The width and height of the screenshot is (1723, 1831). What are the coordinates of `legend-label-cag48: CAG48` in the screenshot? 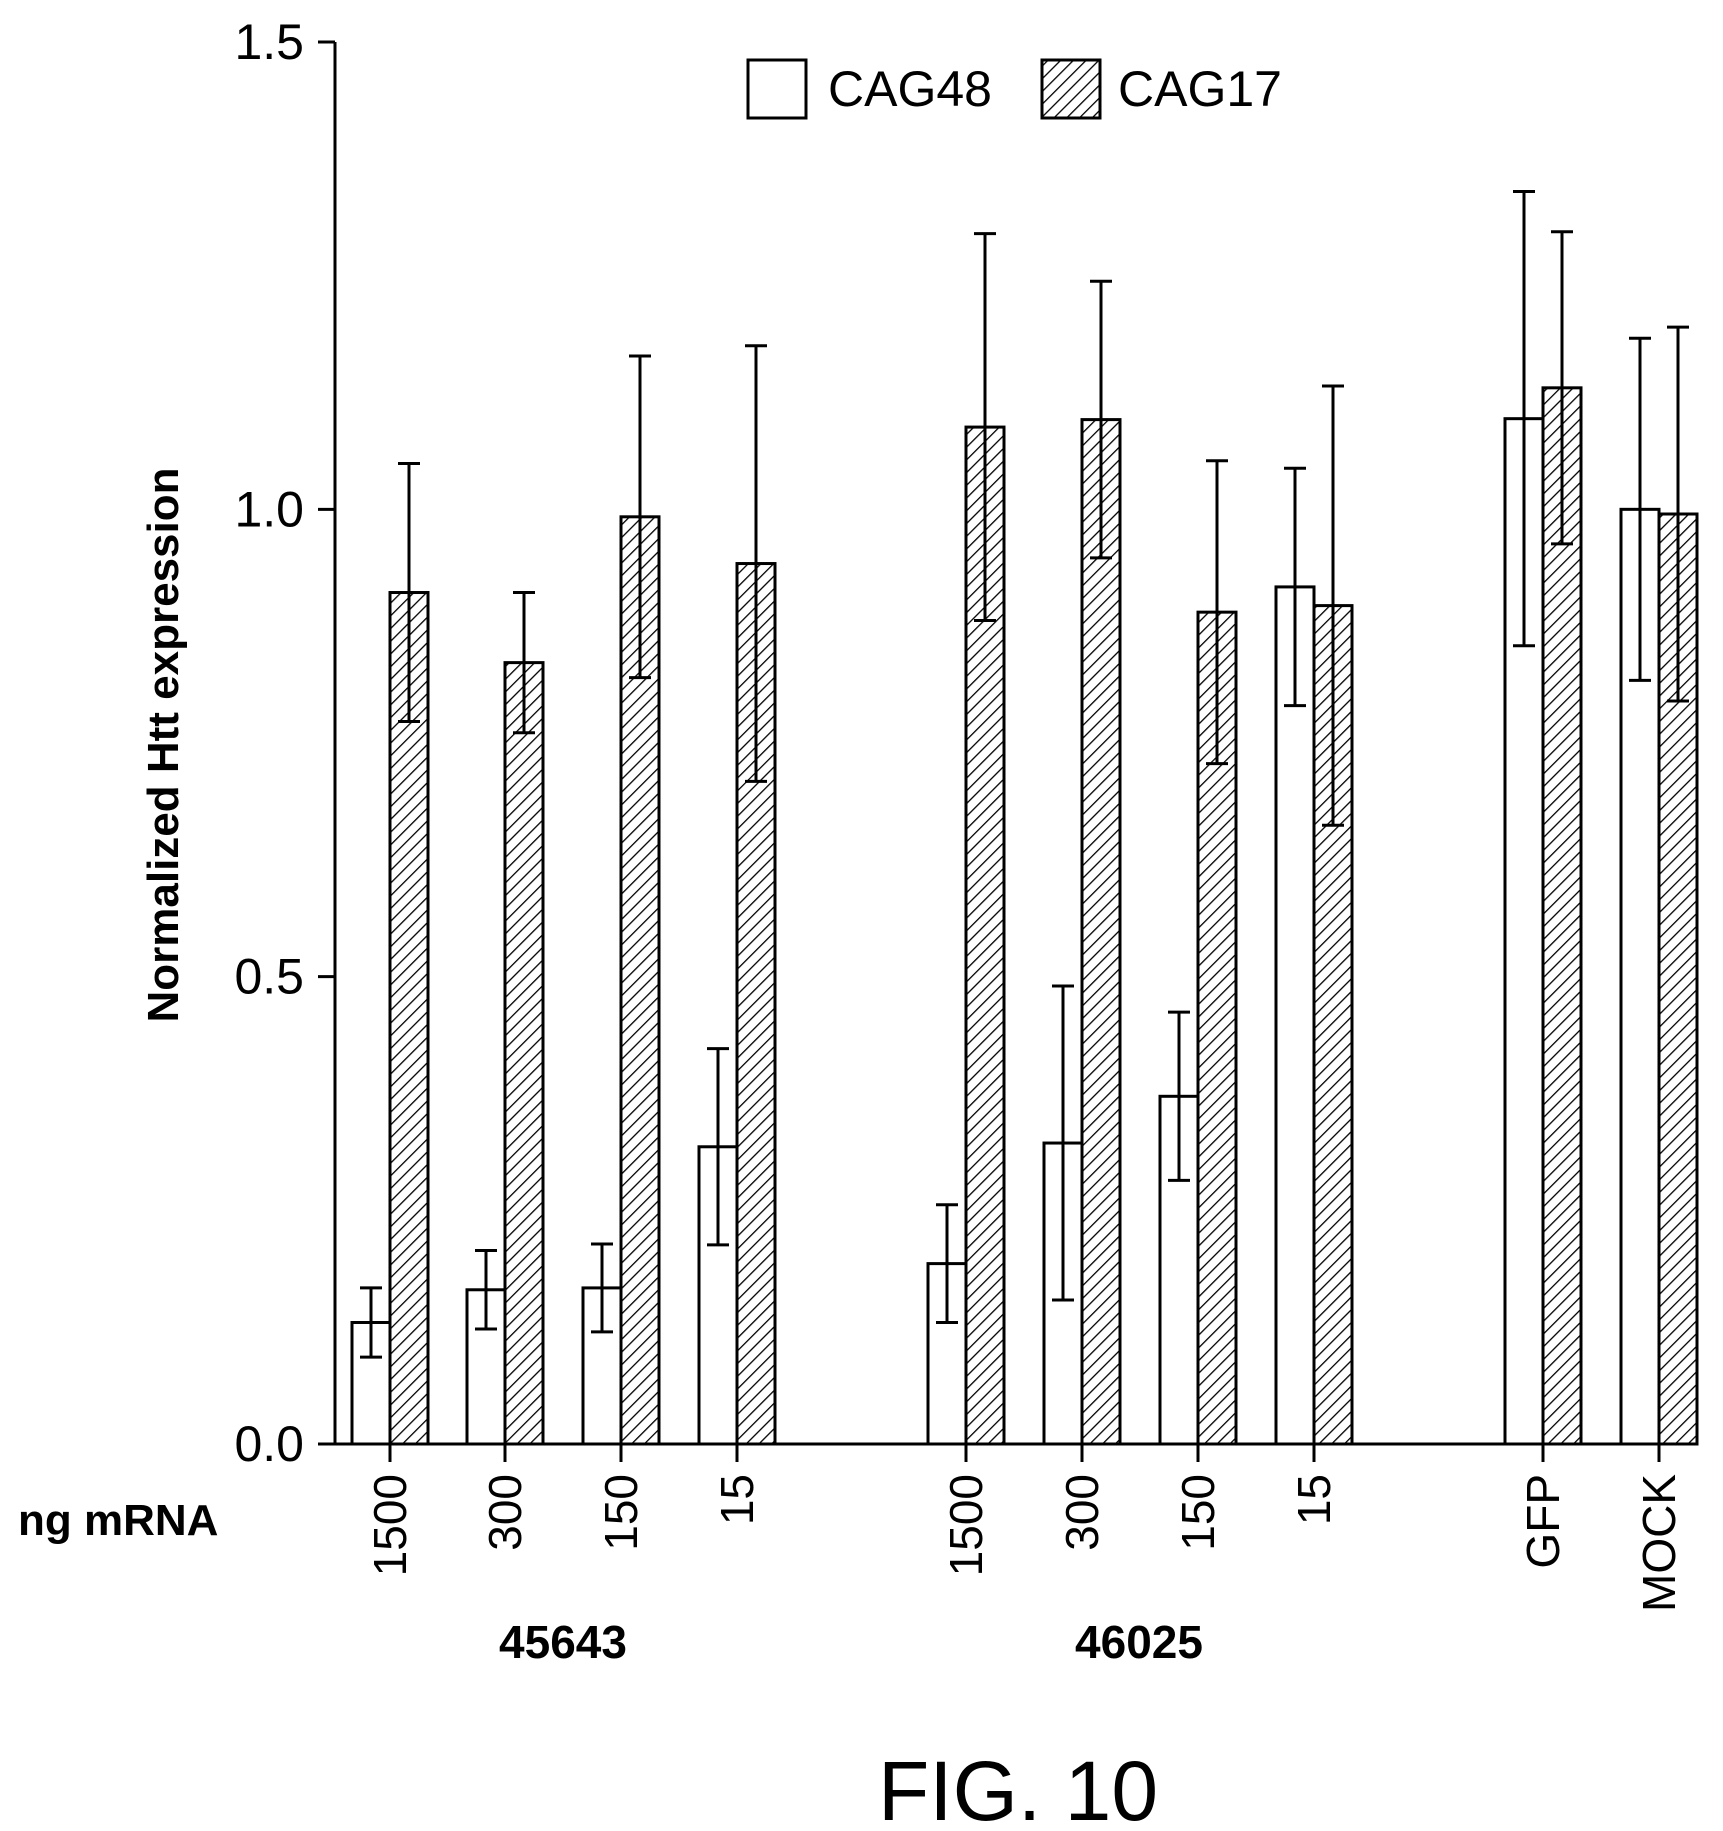 It's located at (910, 89).